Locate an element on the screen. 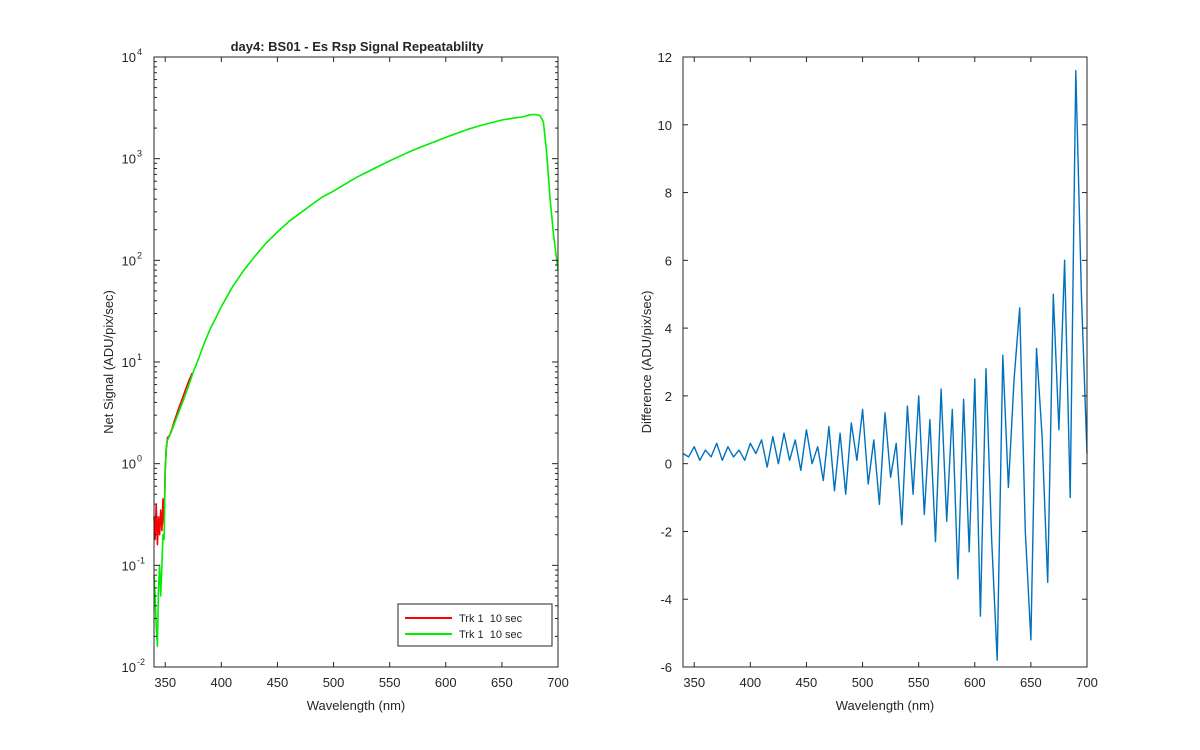 The height and width of the screenshot is (750, 1200). y-tick-label: 4 is located at coordinates (668, 328).